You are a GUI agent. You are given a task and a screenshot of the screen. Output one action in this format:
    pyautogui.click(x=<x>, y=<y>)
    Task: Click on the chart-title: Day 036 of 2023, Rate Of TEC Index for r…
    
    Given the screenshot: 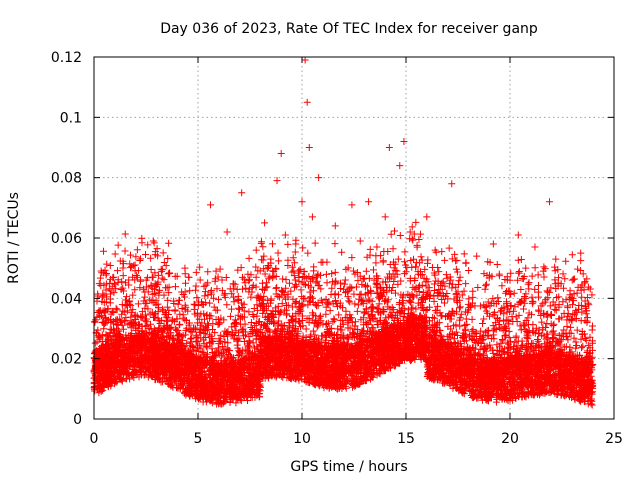 What is the action you would take?
    pyautogui.click(x=349, y=29)
    